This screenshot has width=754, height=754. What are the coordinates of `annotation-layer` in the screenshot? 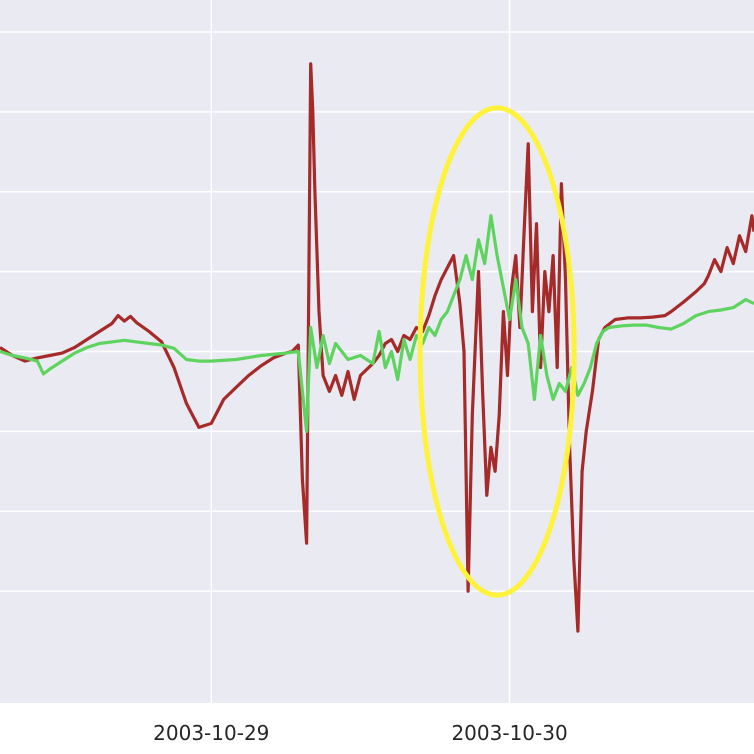 It's located at (497, 351).